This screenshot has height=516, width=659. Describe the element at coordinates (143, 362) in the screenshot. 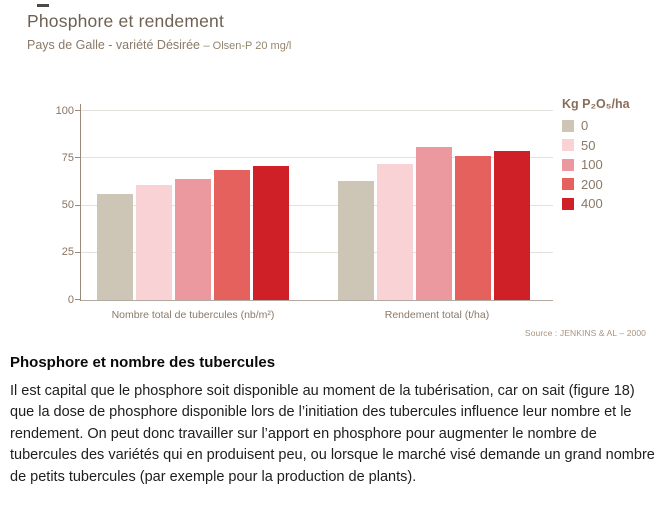

I see `article-heading: Phosphore et nombre des tubercules` at that location.